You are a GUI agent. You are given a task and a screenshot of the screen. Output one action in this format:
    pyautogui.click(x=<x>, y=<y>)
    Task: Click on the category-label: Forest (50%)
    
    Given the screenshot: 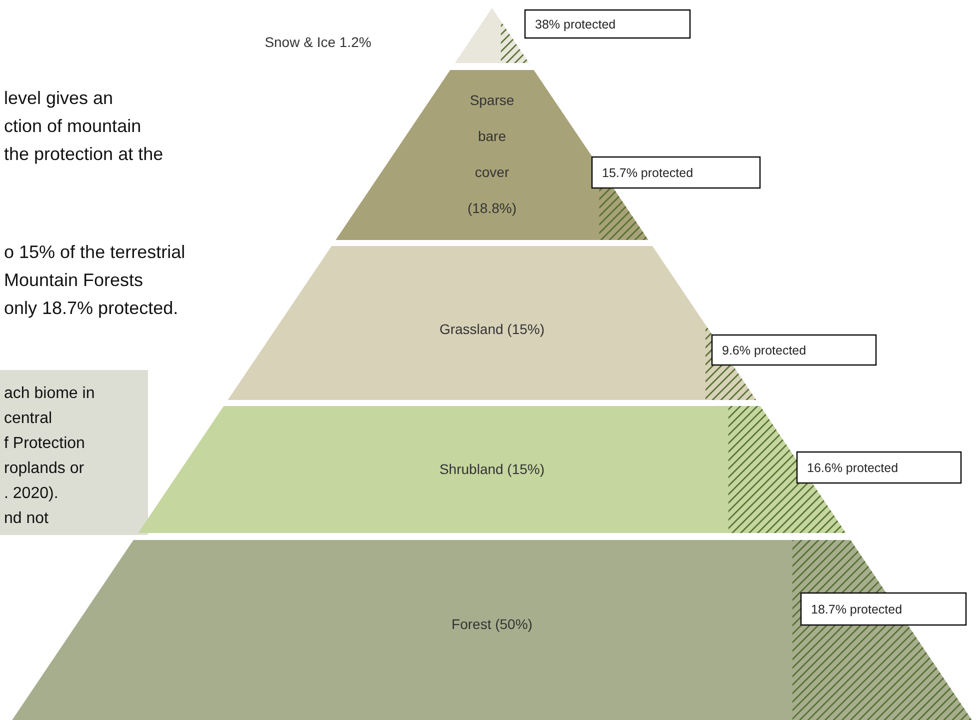 What is the action you would take?
    pyautogui.click(x=492, y=624)
    